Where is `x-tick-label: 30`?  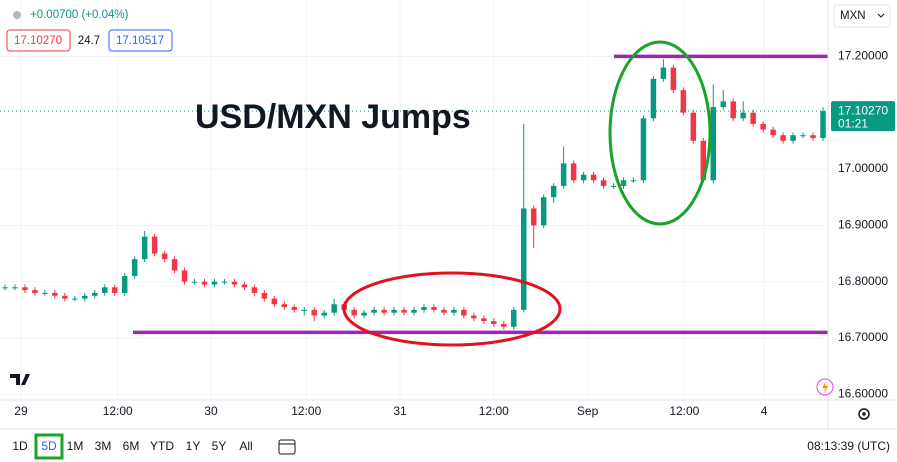
x-tick-label: 30 is located at coordinates (211, 411).